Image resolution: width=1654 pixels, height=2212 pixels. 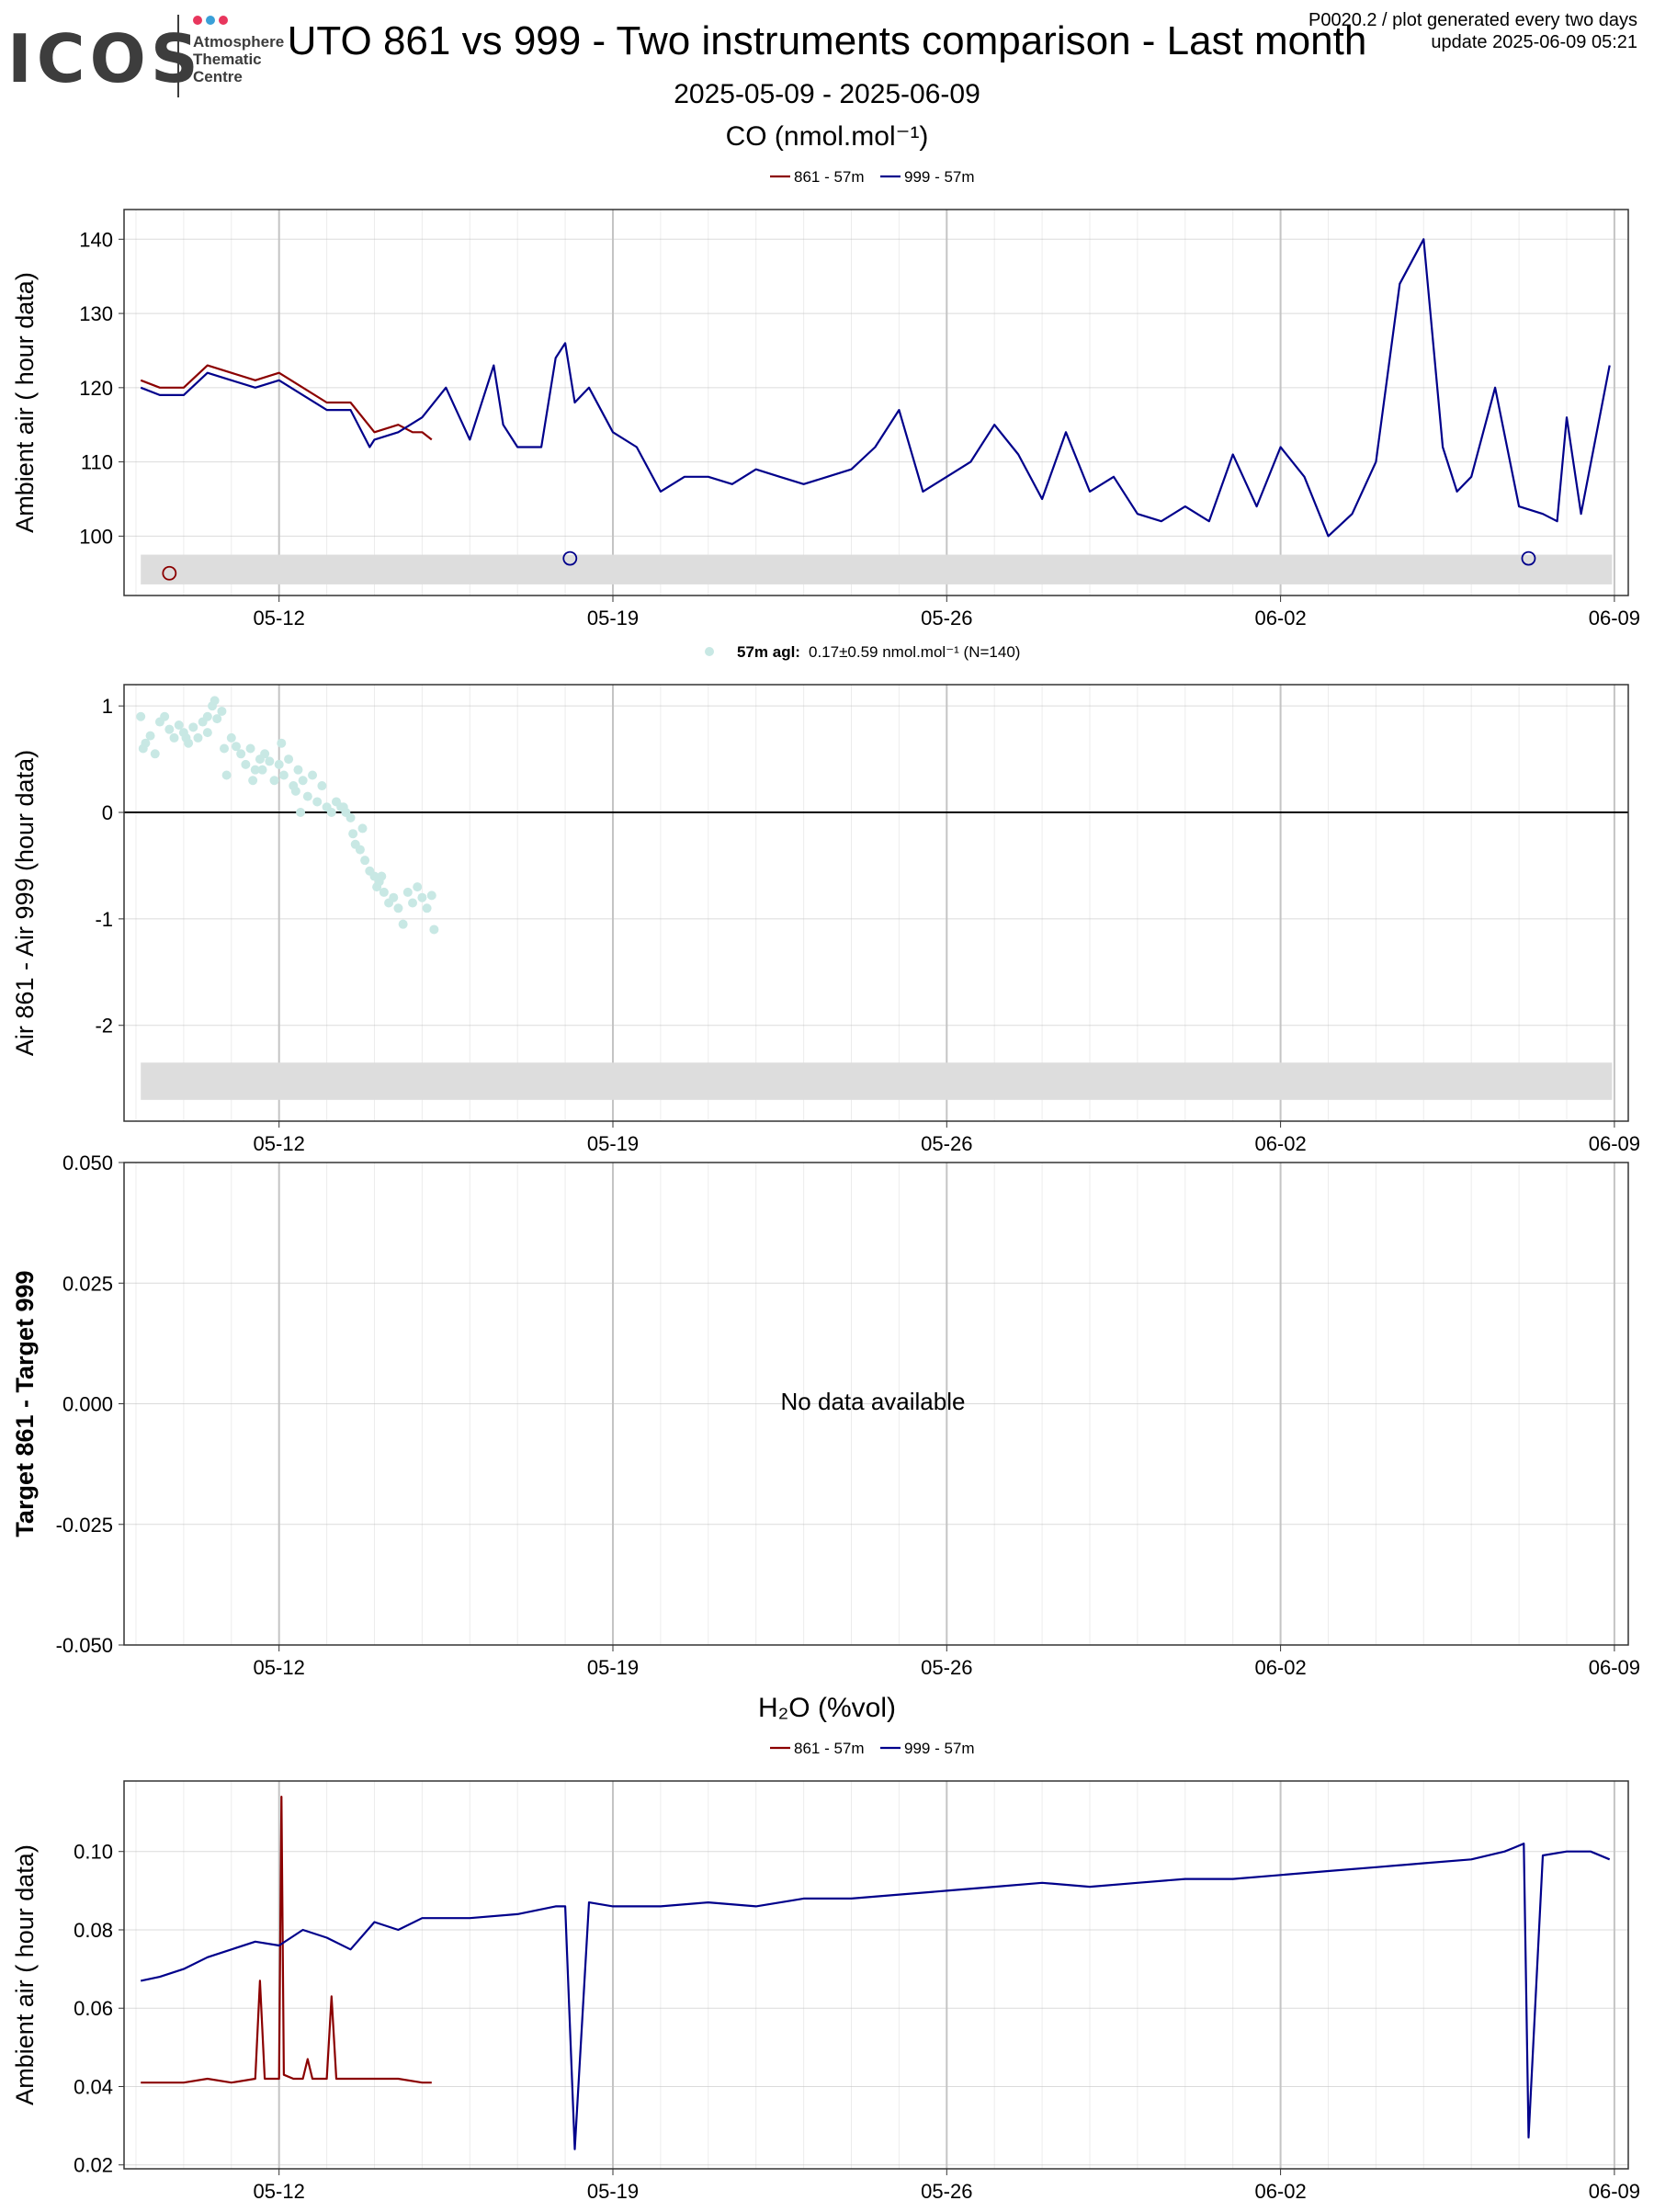 I want to click on y-tick-label: -2, so click(x=104, y=1026).